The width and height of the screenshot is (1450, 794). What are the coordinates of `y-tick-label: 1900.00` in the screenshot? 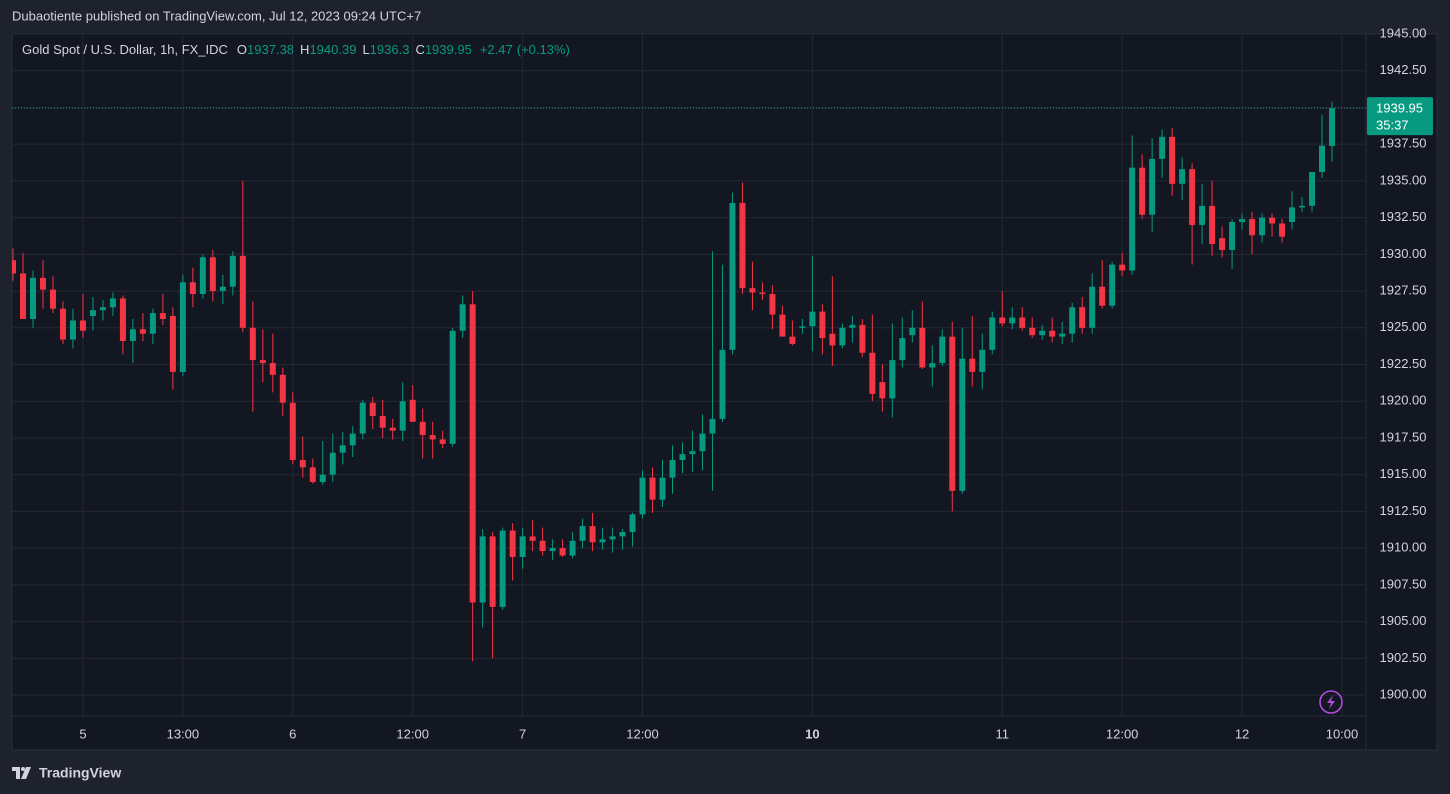 It's located at (1403, 693).